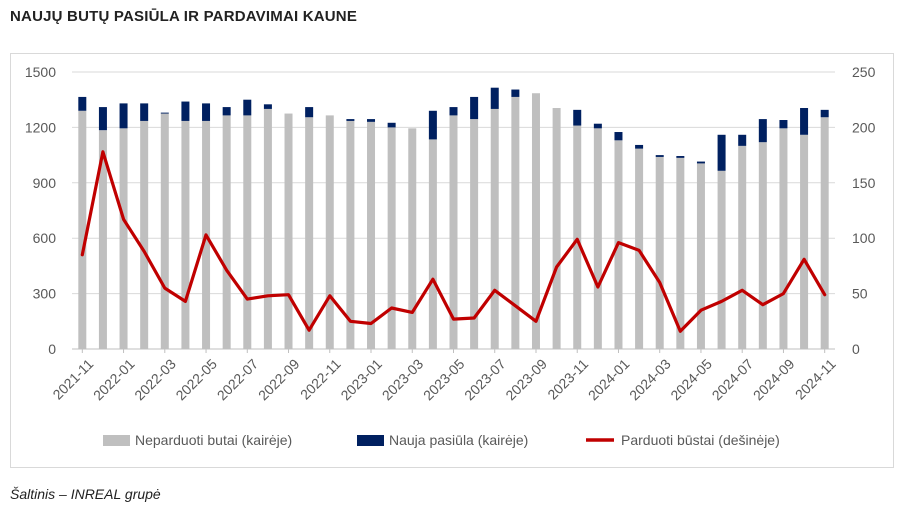  Describe the element at coordinates (856, 349) in the screenshot. I see `right-tick-label: 0` at that location.